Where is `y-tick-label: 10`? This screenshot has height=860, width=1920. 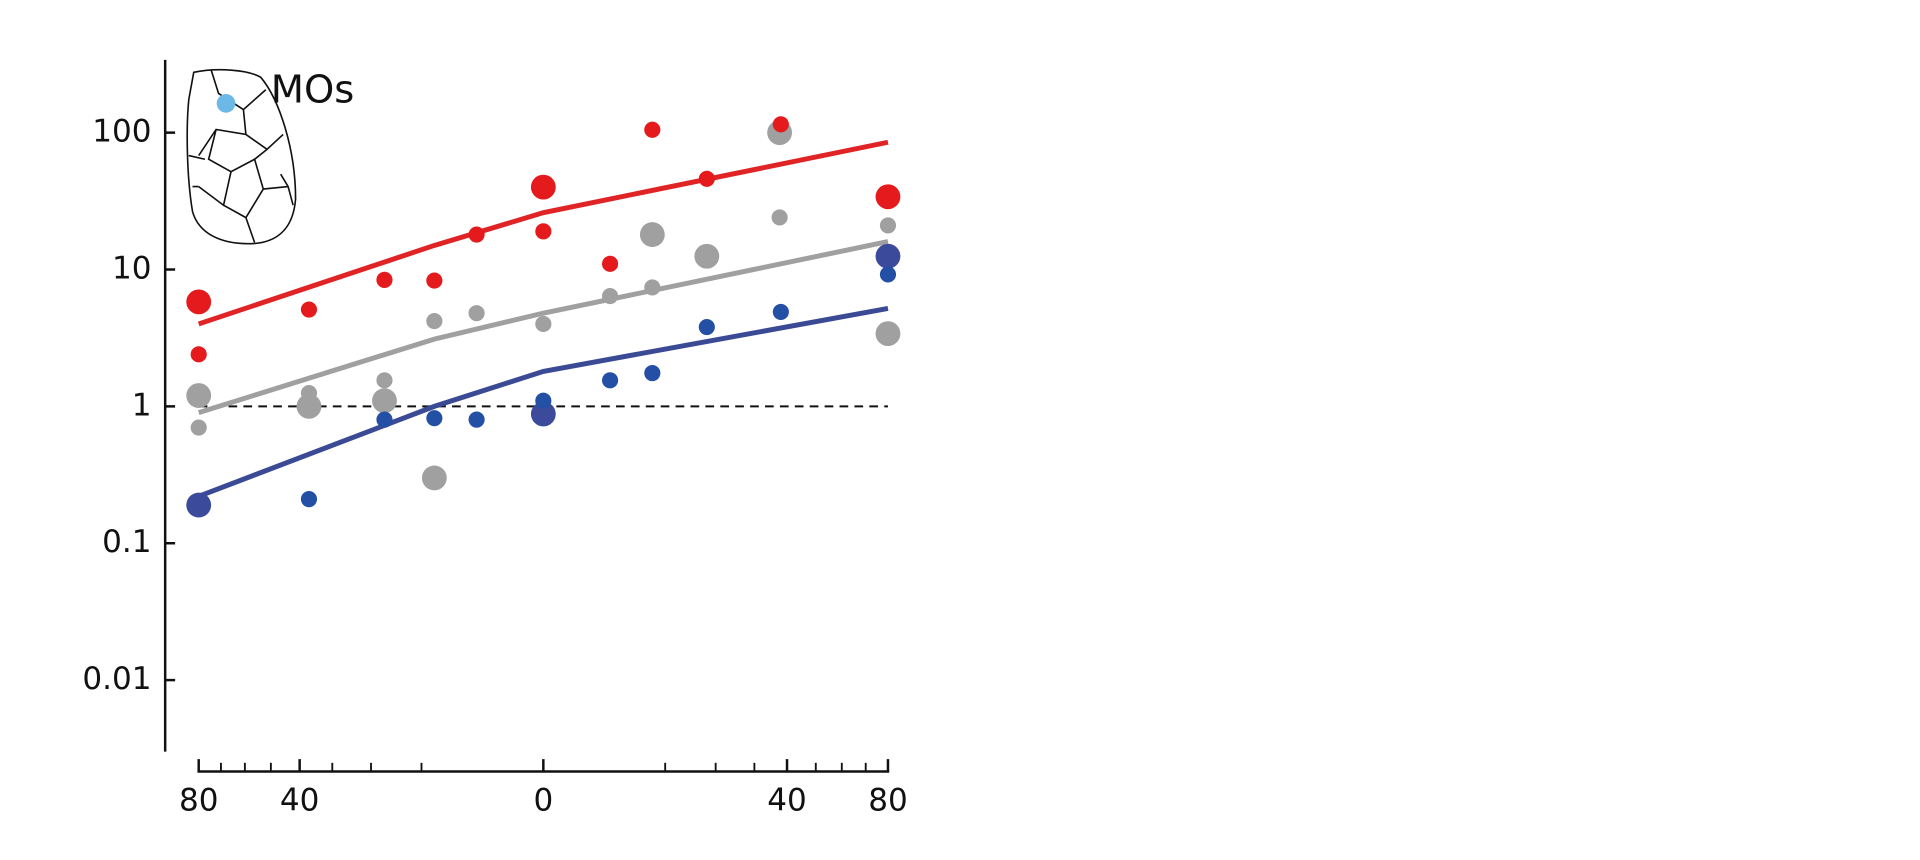 y-tick-label: 10 is located at coordinates (132, 269).